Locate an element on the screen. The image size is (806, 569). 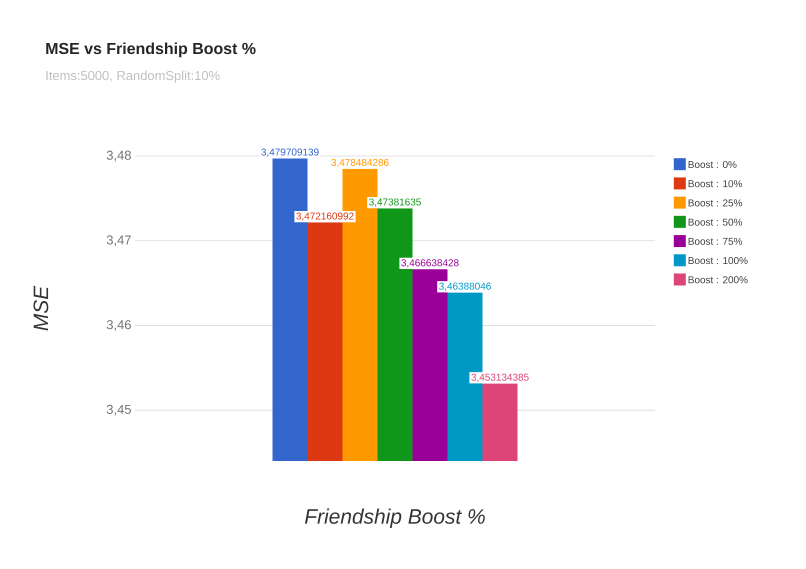
data-label: 3,453134385 is located at coordinates (500, 378).